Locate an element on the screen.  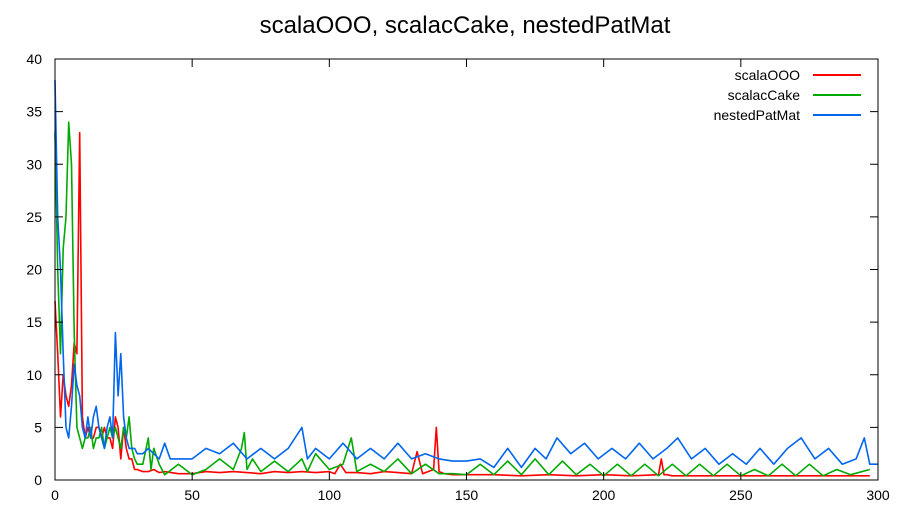
legend: scalaOOO scalacCake nestedPatMat is located at coordinates (787, 95).